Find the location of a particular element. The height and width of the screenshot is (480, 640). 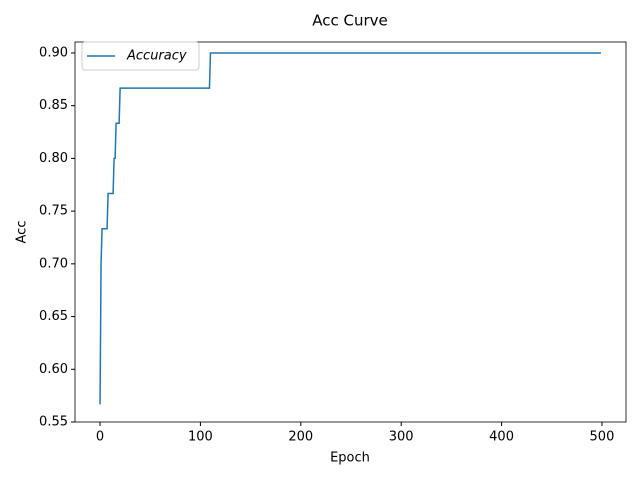

x-tick-label: 200 is located at coordinates (300, 437).